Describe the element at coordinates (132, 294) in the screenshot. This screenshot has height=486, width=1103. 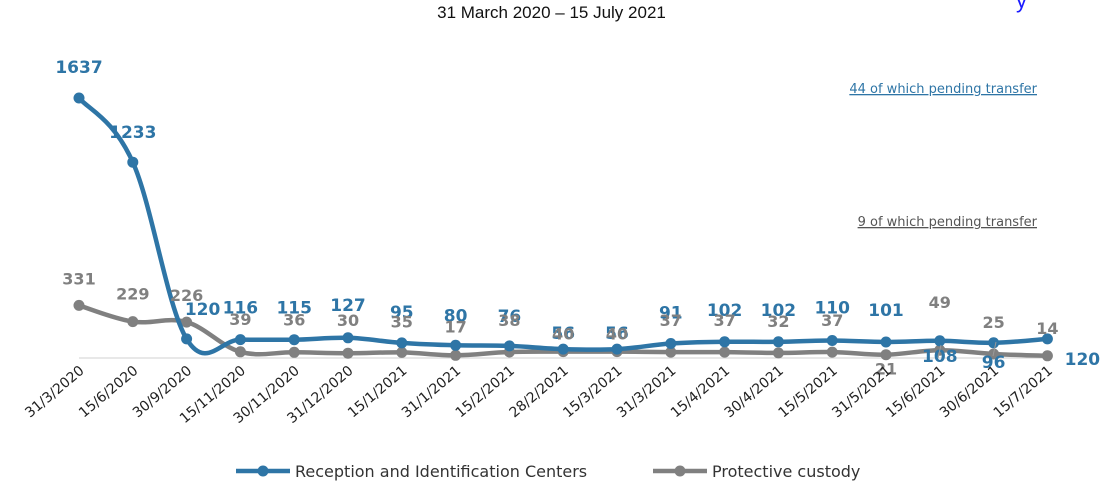
I see `protective-custody-label-1: 229` at that location.